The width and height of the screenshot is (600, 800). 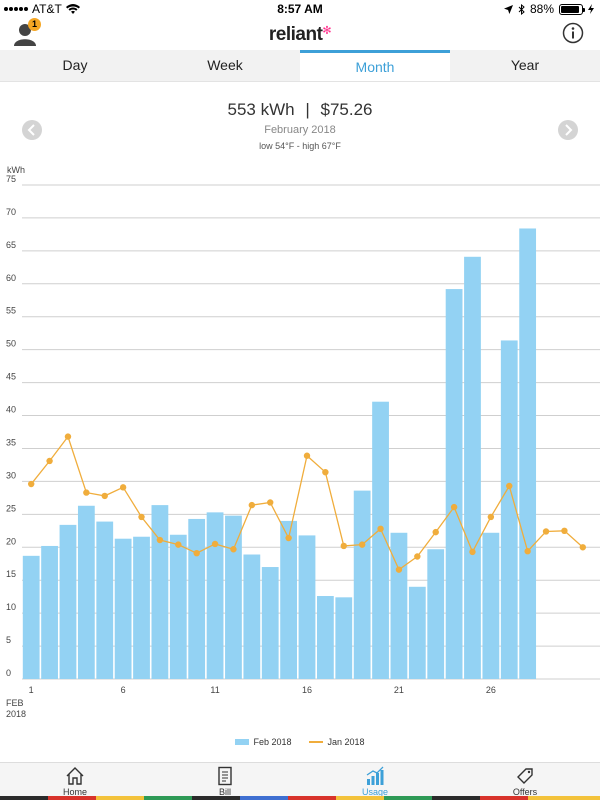 What do you see at coordinates (47, 9) in the screenshot?
I see `carrier-label: AT&T` at bounding box center [47, 9].